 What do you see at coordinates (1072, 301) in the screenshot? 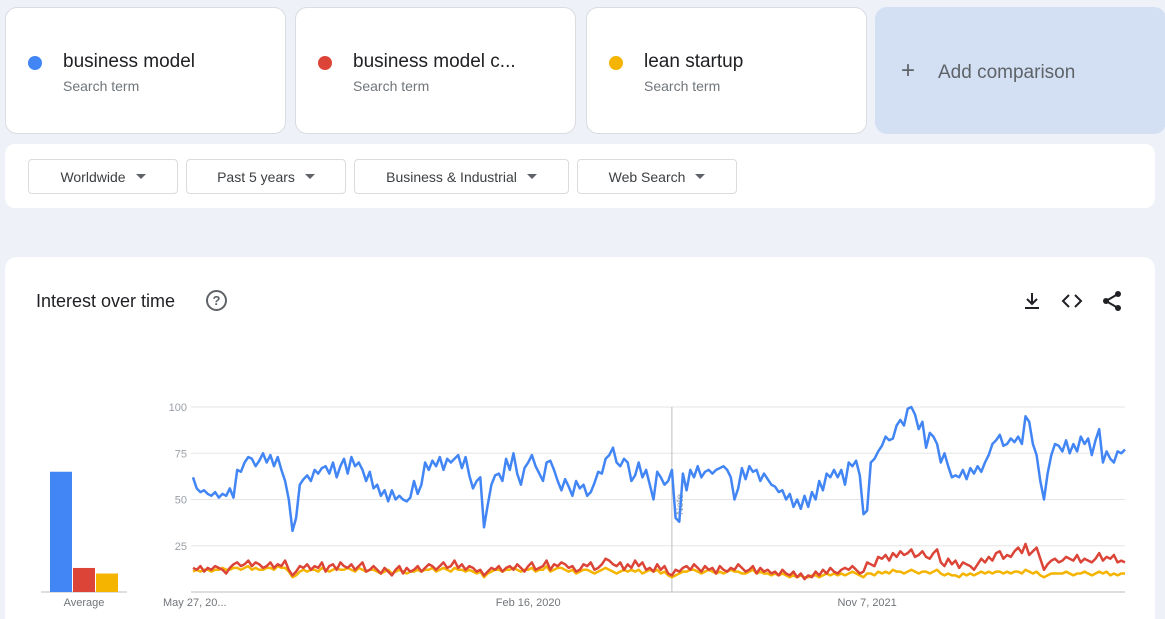
I see `embed-code-icon` at bounding box center [1072, 301].